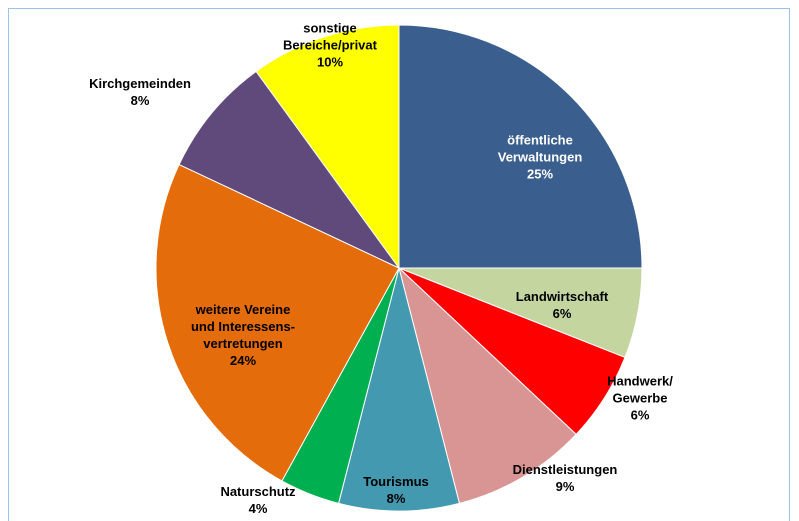 The height and width of the screenshot is (521, 799). Describe the element at coordinates (396, 481) in the screenshot. I see `category-label: Tourismus` at that location.